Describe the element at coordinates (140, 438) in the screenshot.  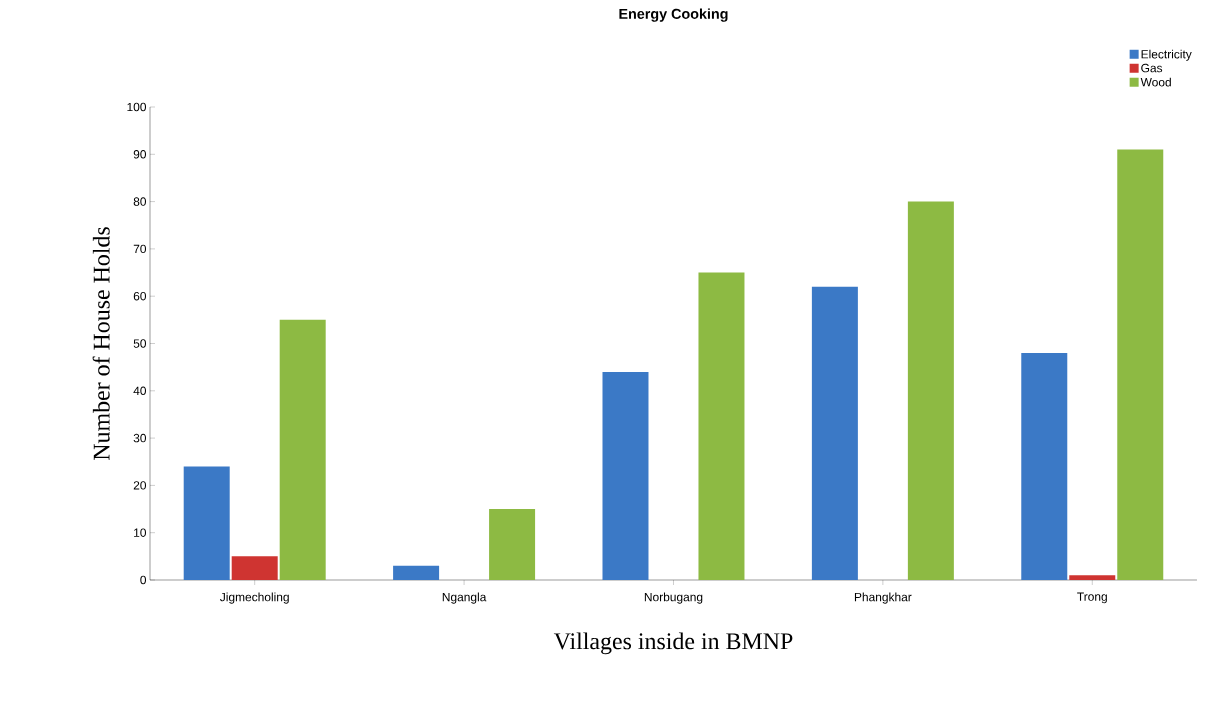
I see `y-tick-label: 30` at that location.